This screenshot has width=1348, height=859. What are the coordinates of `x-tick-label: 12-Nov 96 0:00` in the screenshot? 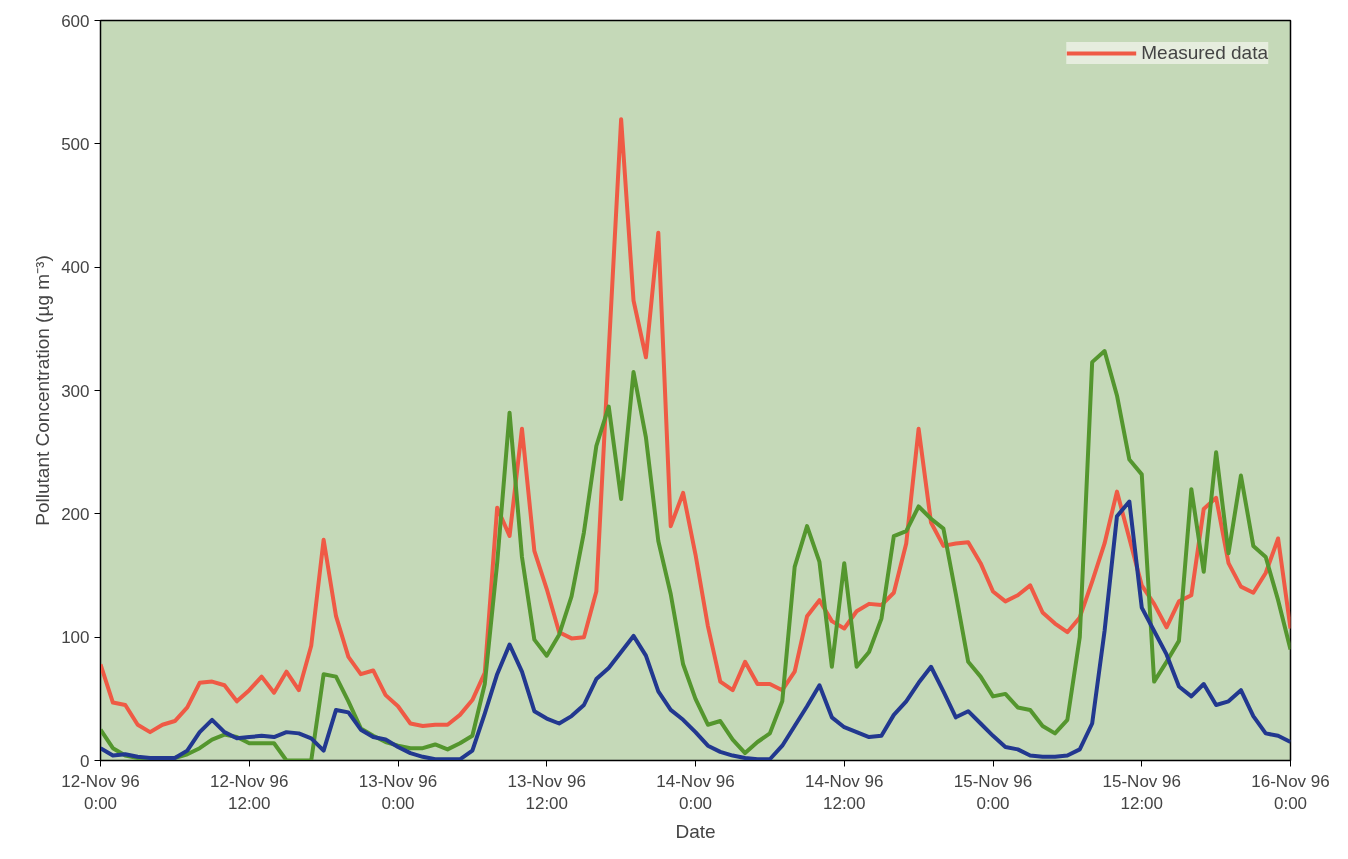 It's located at (100, 792).